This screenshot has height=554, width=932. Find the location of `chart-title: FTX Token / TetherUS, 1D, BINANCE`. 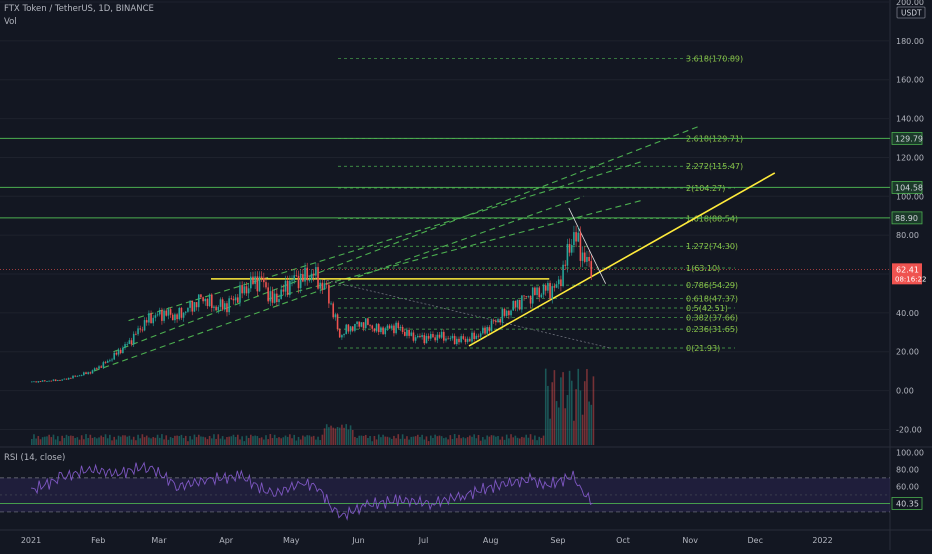

chart-title: FTX Token / TetherUS, 1D, BINANCE is located at coordinates (79, 9).